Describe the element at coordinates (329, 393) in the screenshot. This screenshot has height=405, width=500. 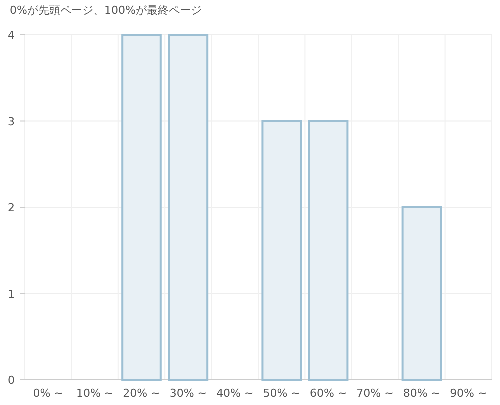
I see `x-tick-label: 60% ~` at that location.